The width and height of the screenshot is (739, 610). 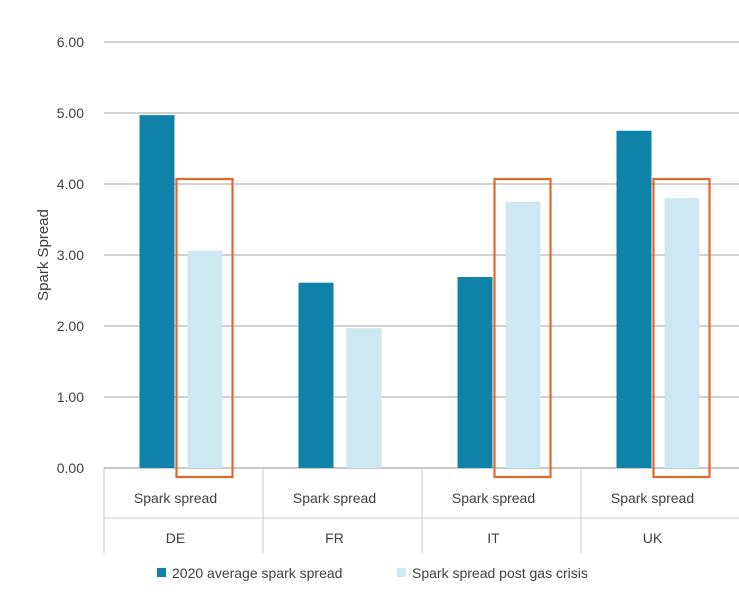 I want to click on legend-label: Spark spread post gas crisis, so click(x=500, y=573).